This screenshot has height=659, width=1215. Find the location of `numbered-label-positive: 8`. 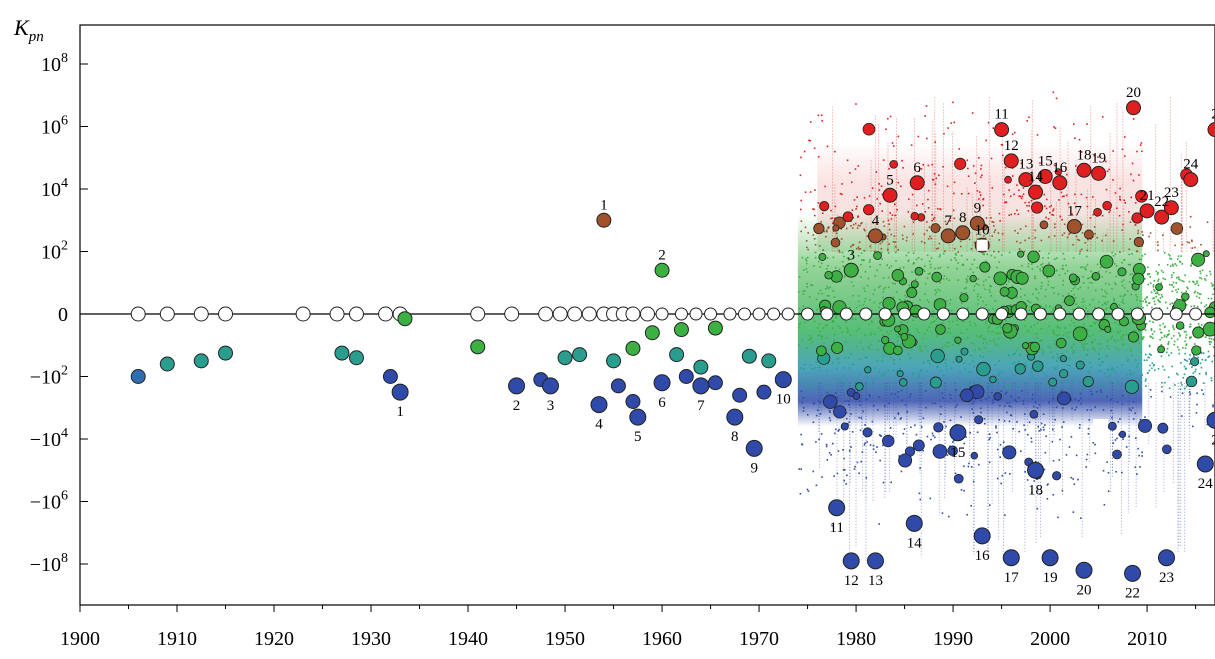

numbered-label-positive: 8 is located at coordinates (963, 218).